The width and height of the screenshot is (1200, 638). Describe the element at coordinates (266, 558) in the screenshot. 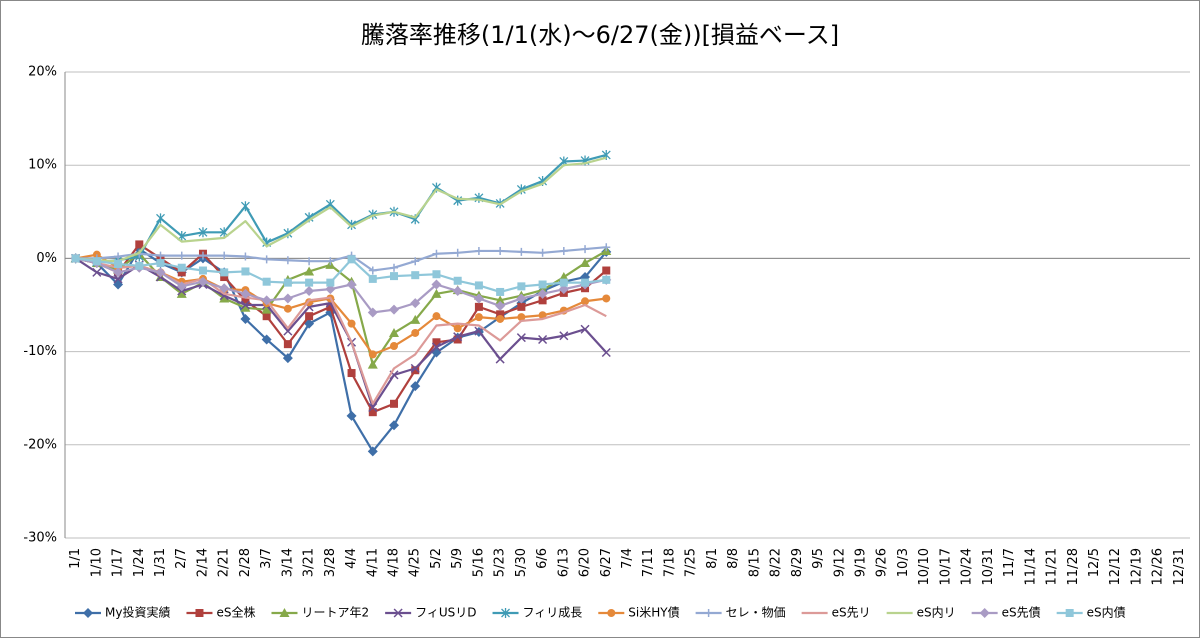

I see `x-tick-label: 3/7` at that location.